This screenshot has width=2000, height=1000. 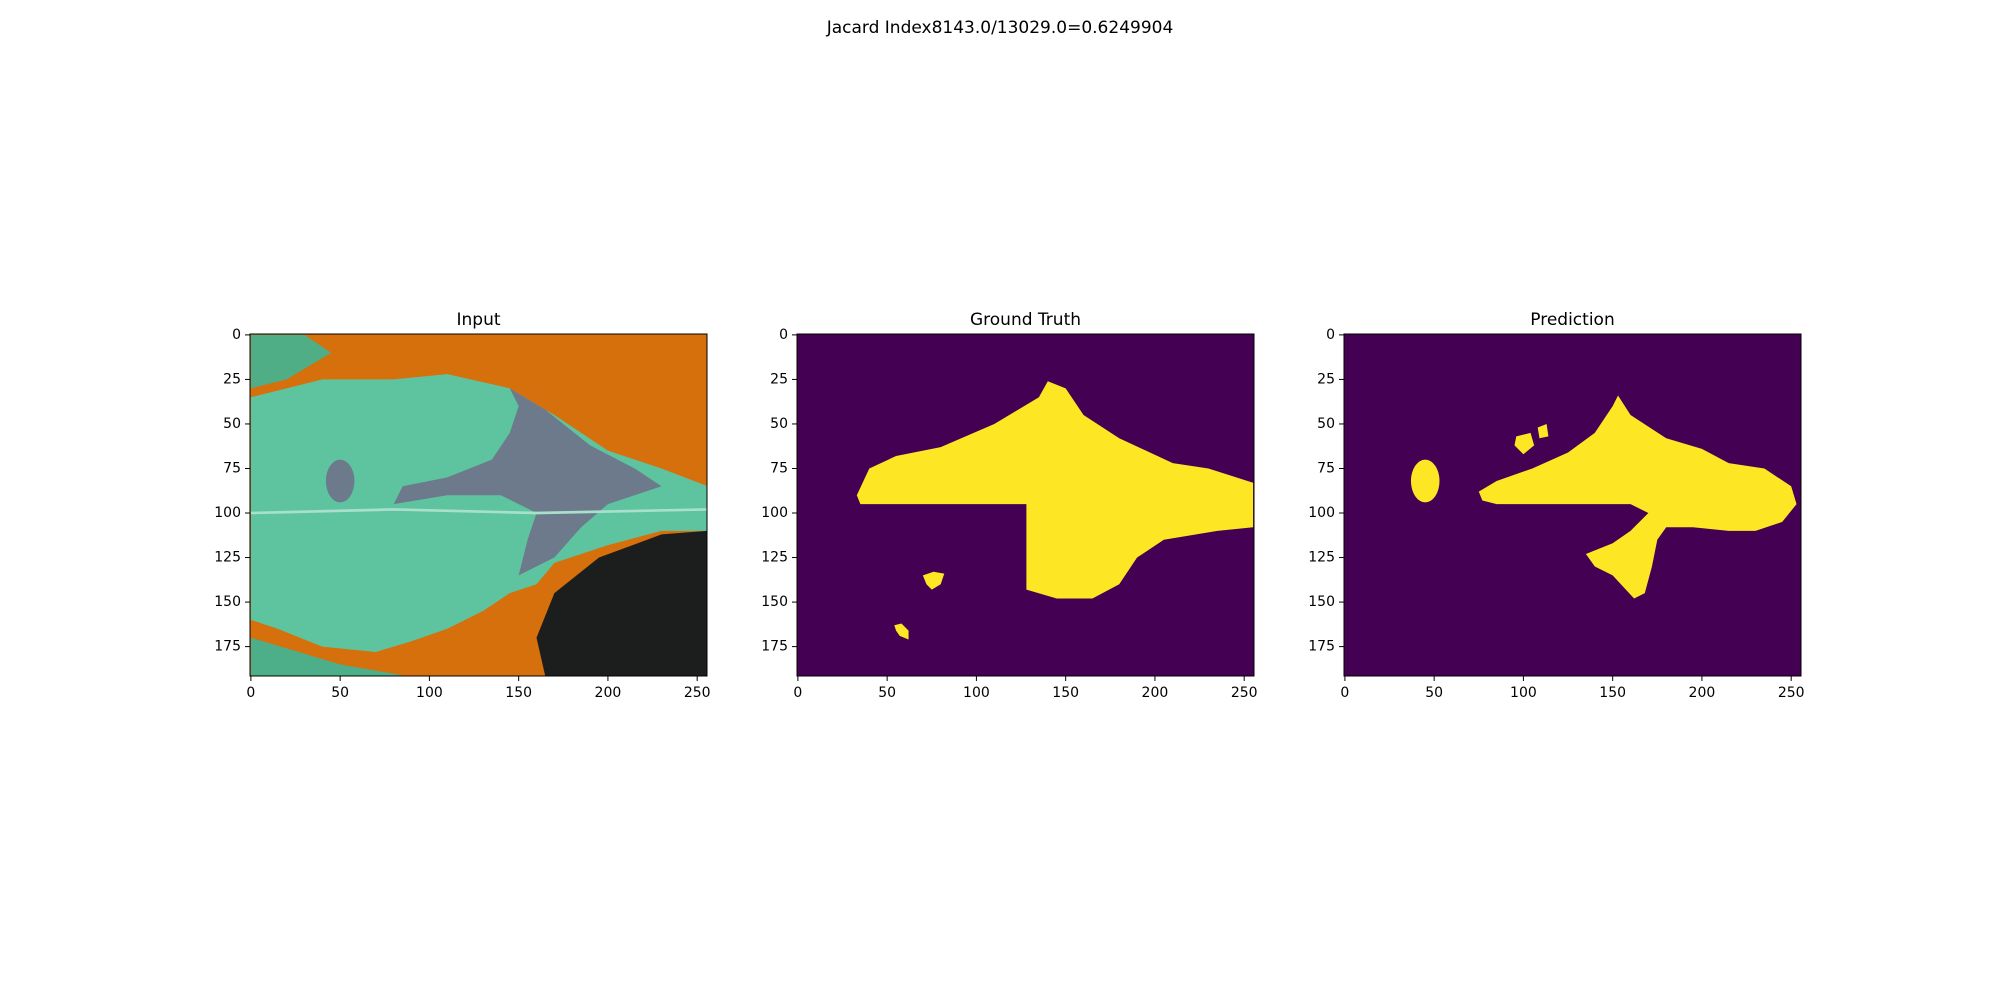 I want to click on prediction-mask, so click(x=1572, y=505).